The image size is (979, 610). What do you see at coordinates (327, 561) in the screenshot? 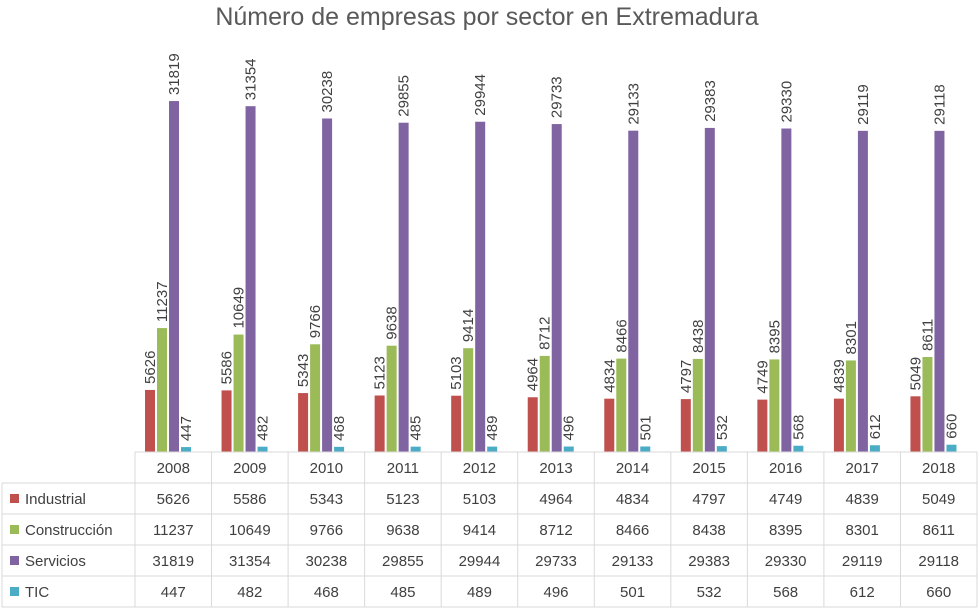
I see `table-cell-servicios-2010: 30238` at bounding box center [327, 561].